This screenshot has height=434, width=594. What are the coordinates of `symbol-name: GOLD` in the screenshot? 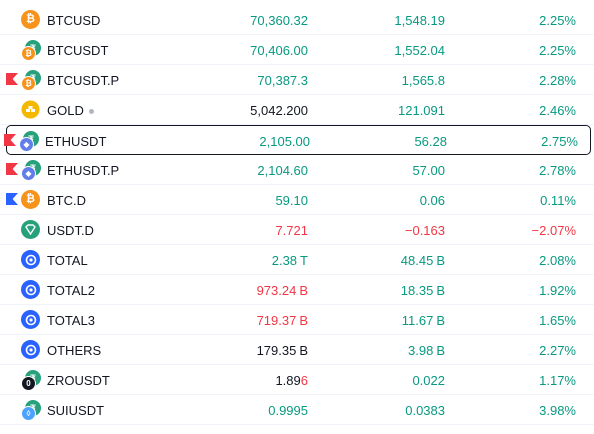 It's located at (70, 110).